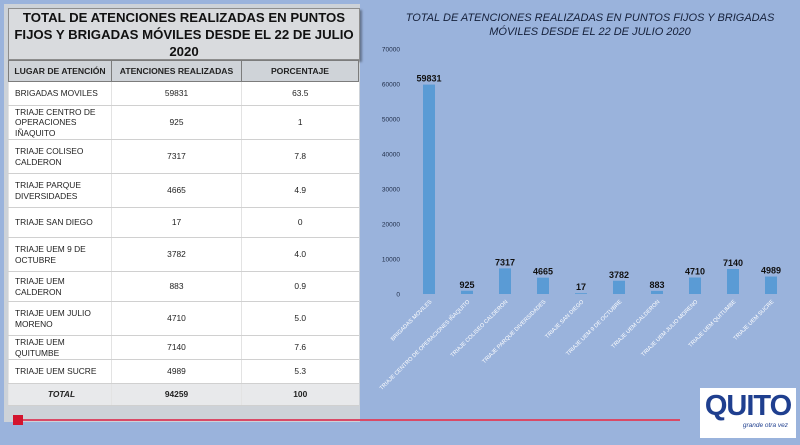 The width and height of the screenshot is (800, 445). What do you see at coordinates (300, 394) in the screenshot?
I see `cell-pct: 100` at bounding box center [300, 394].